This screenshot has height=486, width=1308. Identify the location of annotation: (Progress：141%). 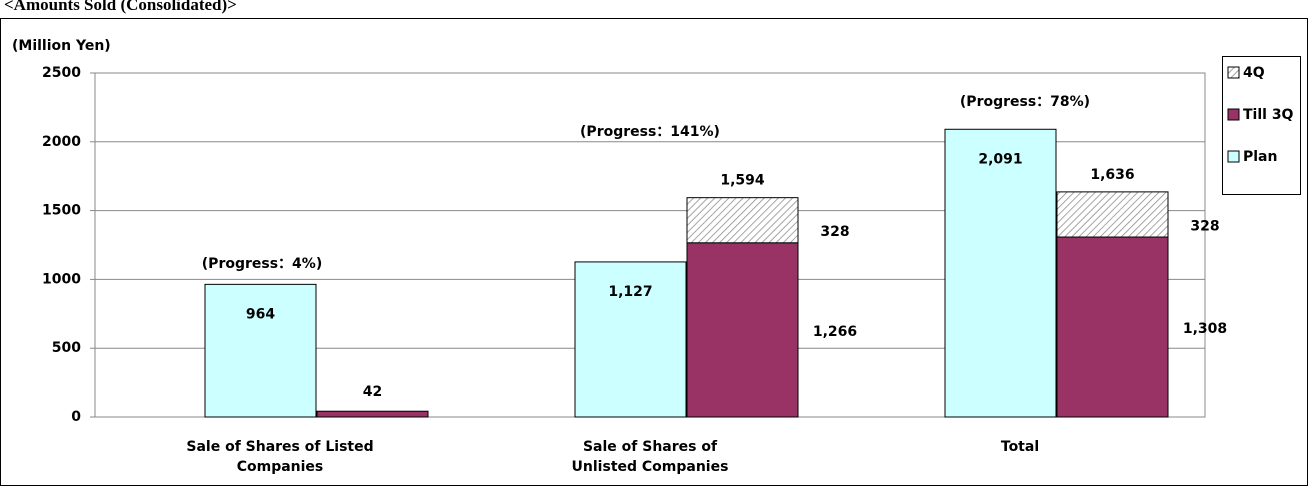
(650, 132).